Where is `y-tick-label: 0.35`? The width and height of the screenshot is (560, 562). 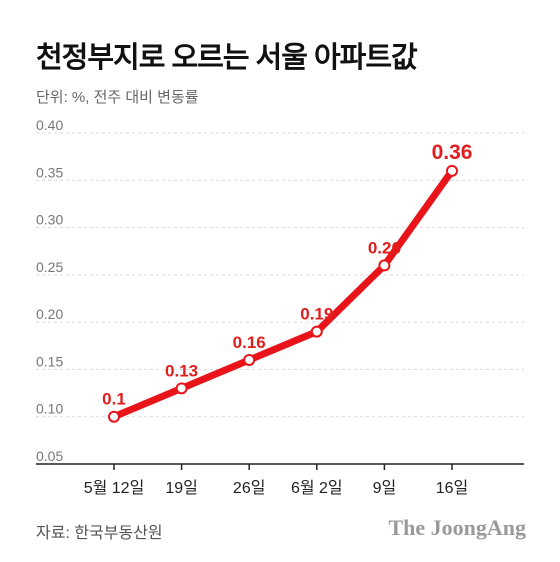
y-tick-label: 0.35 is located at coordinates (49, 172).